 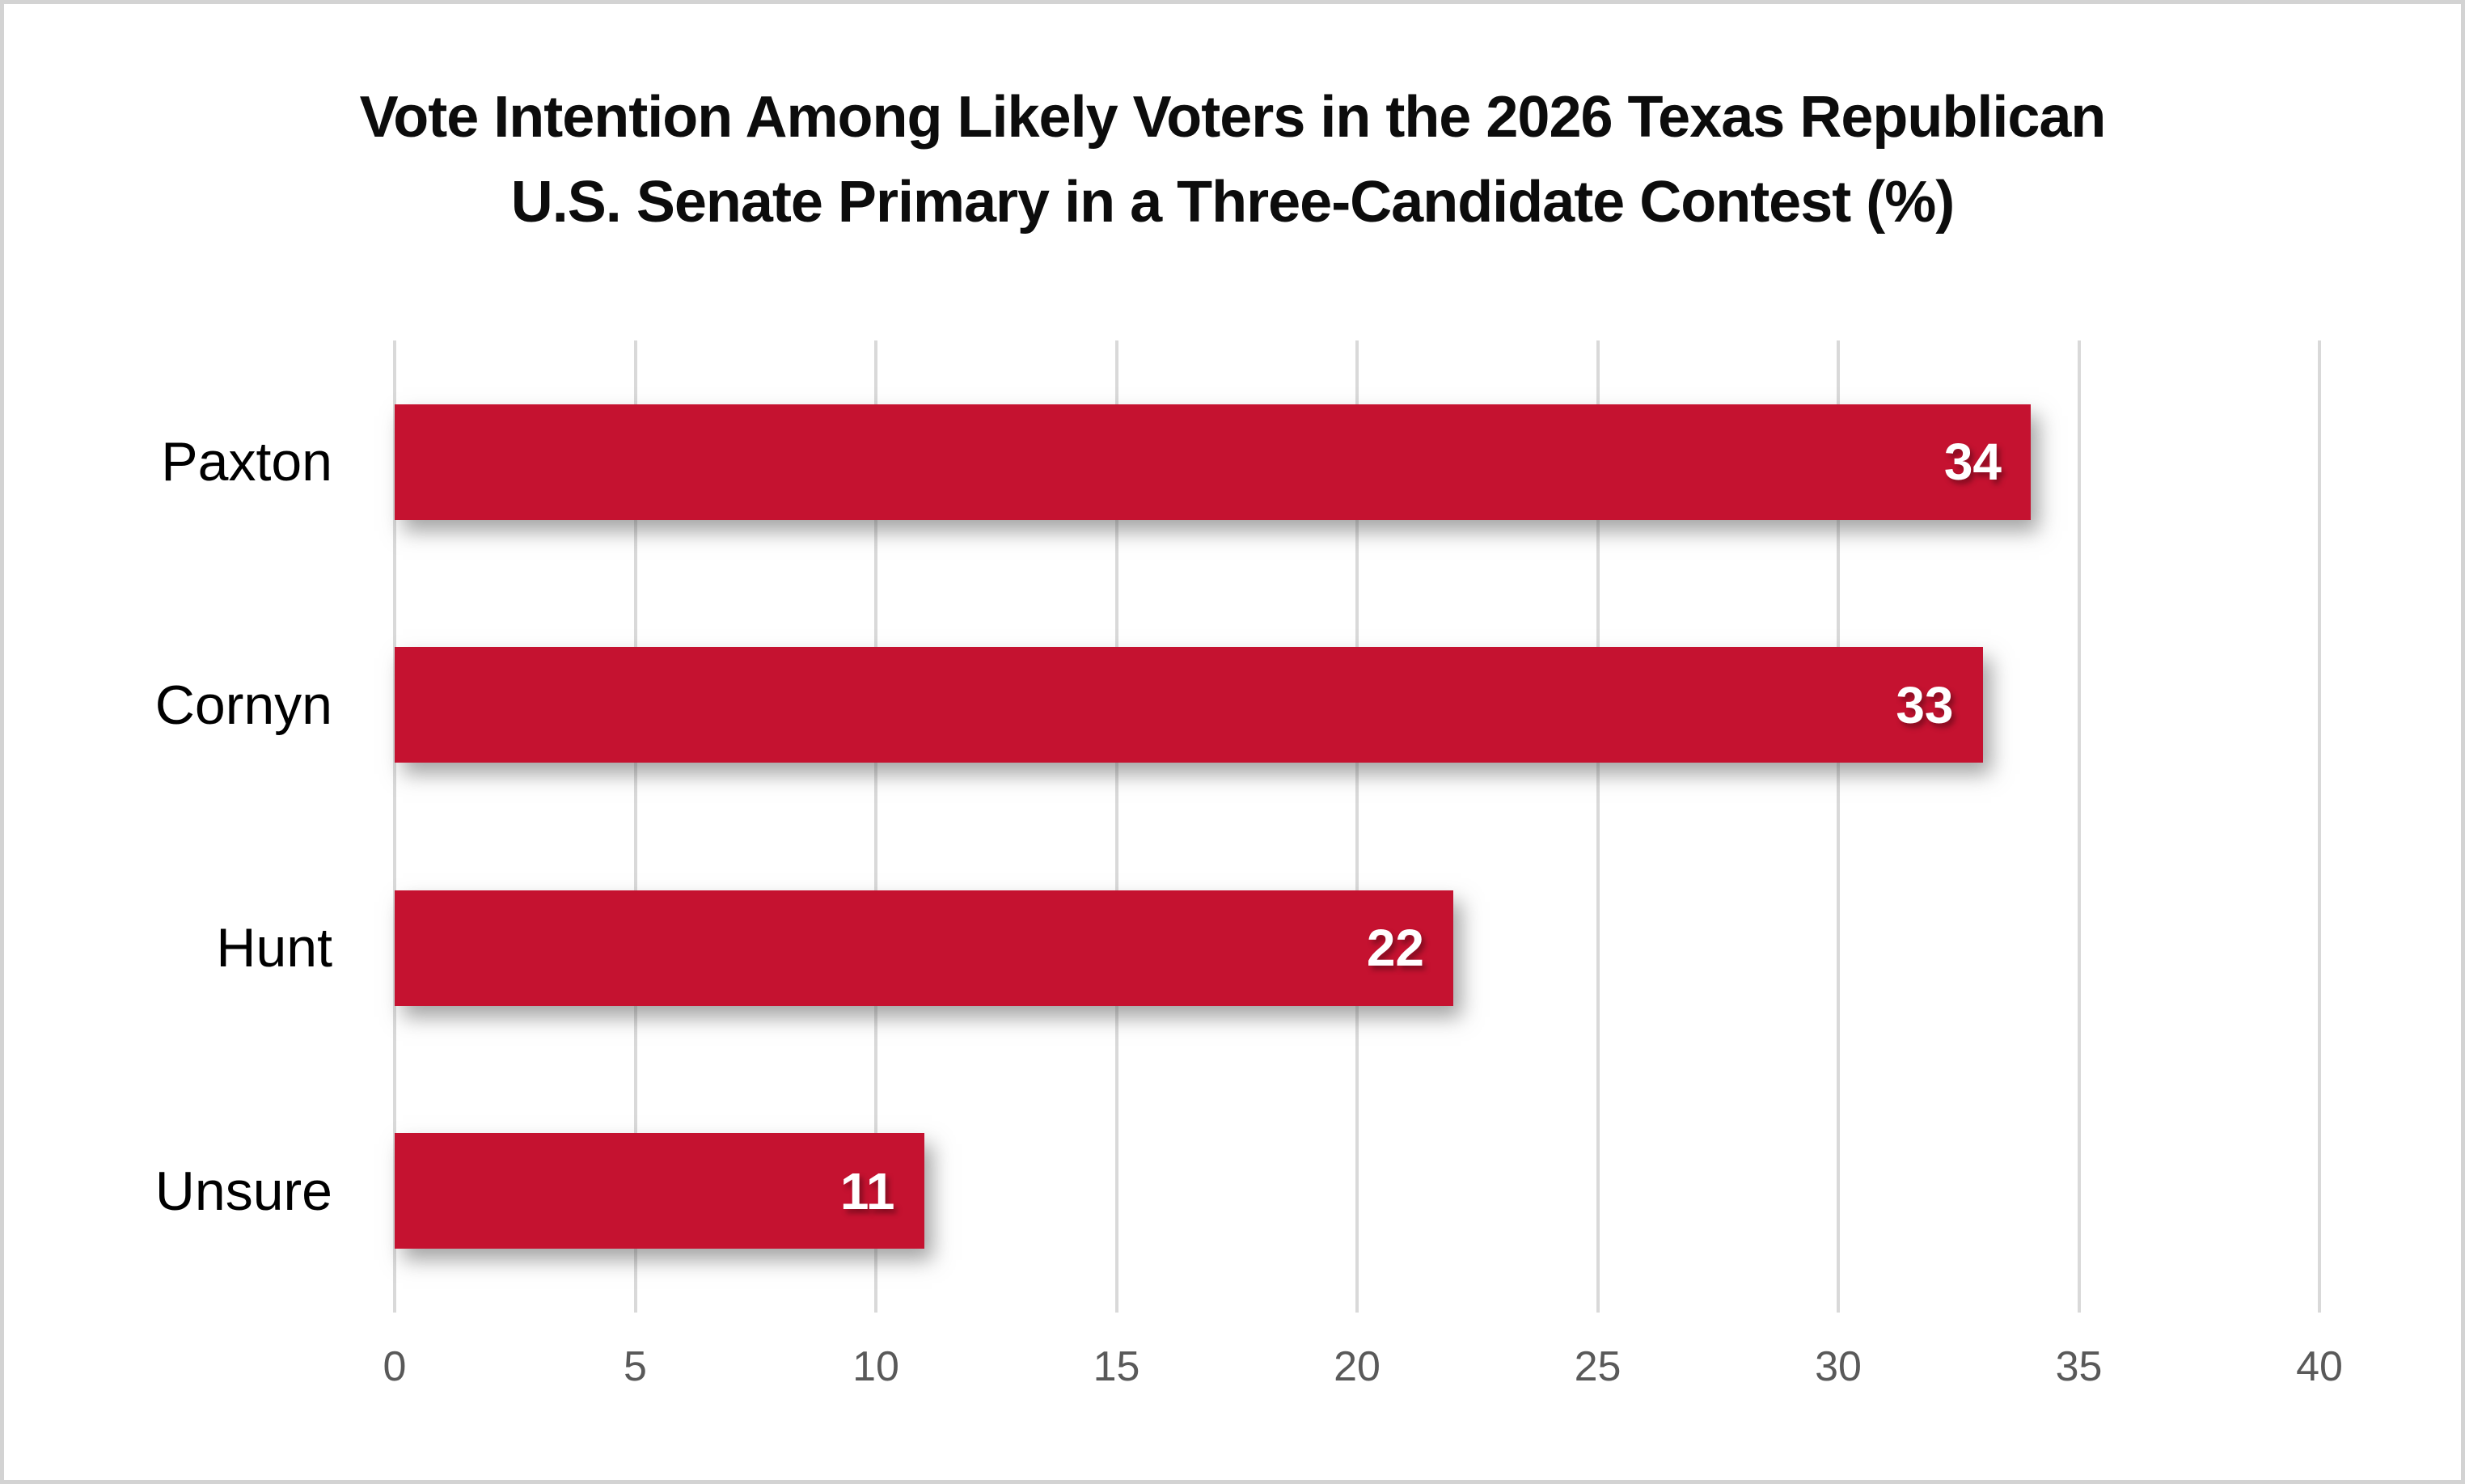 What do you see at coordinates (1972, 462) in the screenshot?
I see `bar-value-label-paxton: 34` at bounding box center [1972, 462].